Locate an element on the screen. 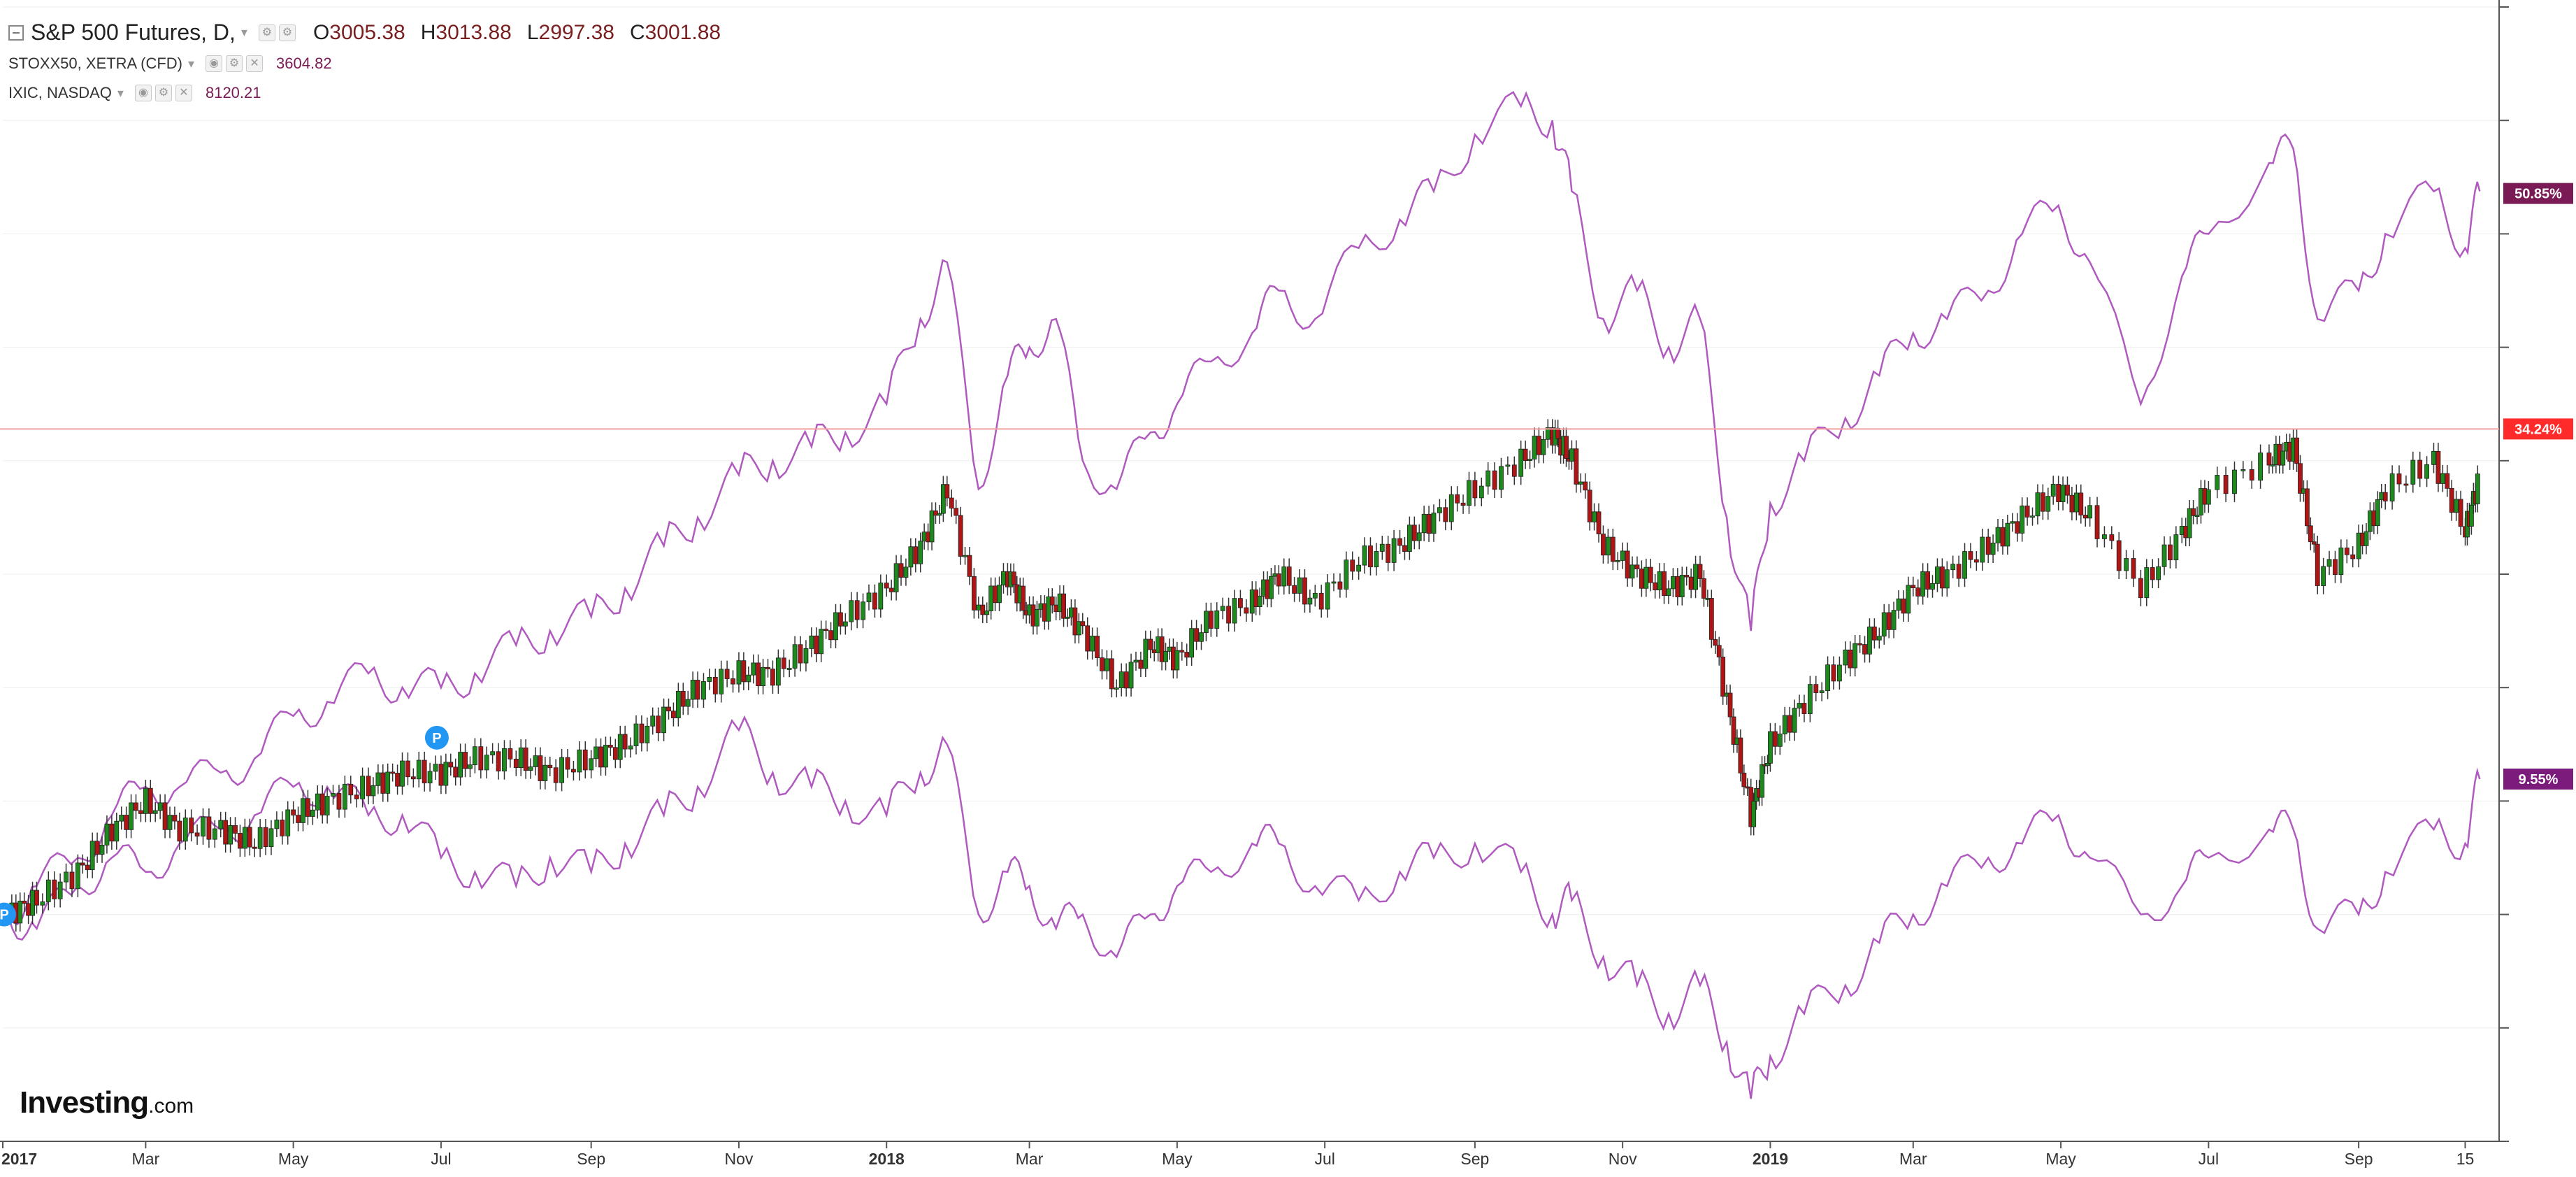  compare-legend-ixic: IXIC, NASDAQ ▾ ◉ ⚙ ✕ 8120.21 is located at coordinates (134, 93).